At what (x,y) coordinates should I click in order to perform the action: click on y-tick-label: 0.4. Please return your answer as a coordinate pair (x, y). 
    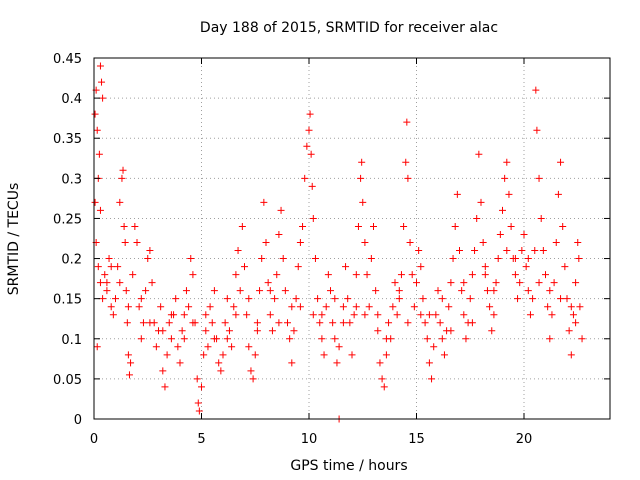
    Looking at the image, I should click on (71, 99).